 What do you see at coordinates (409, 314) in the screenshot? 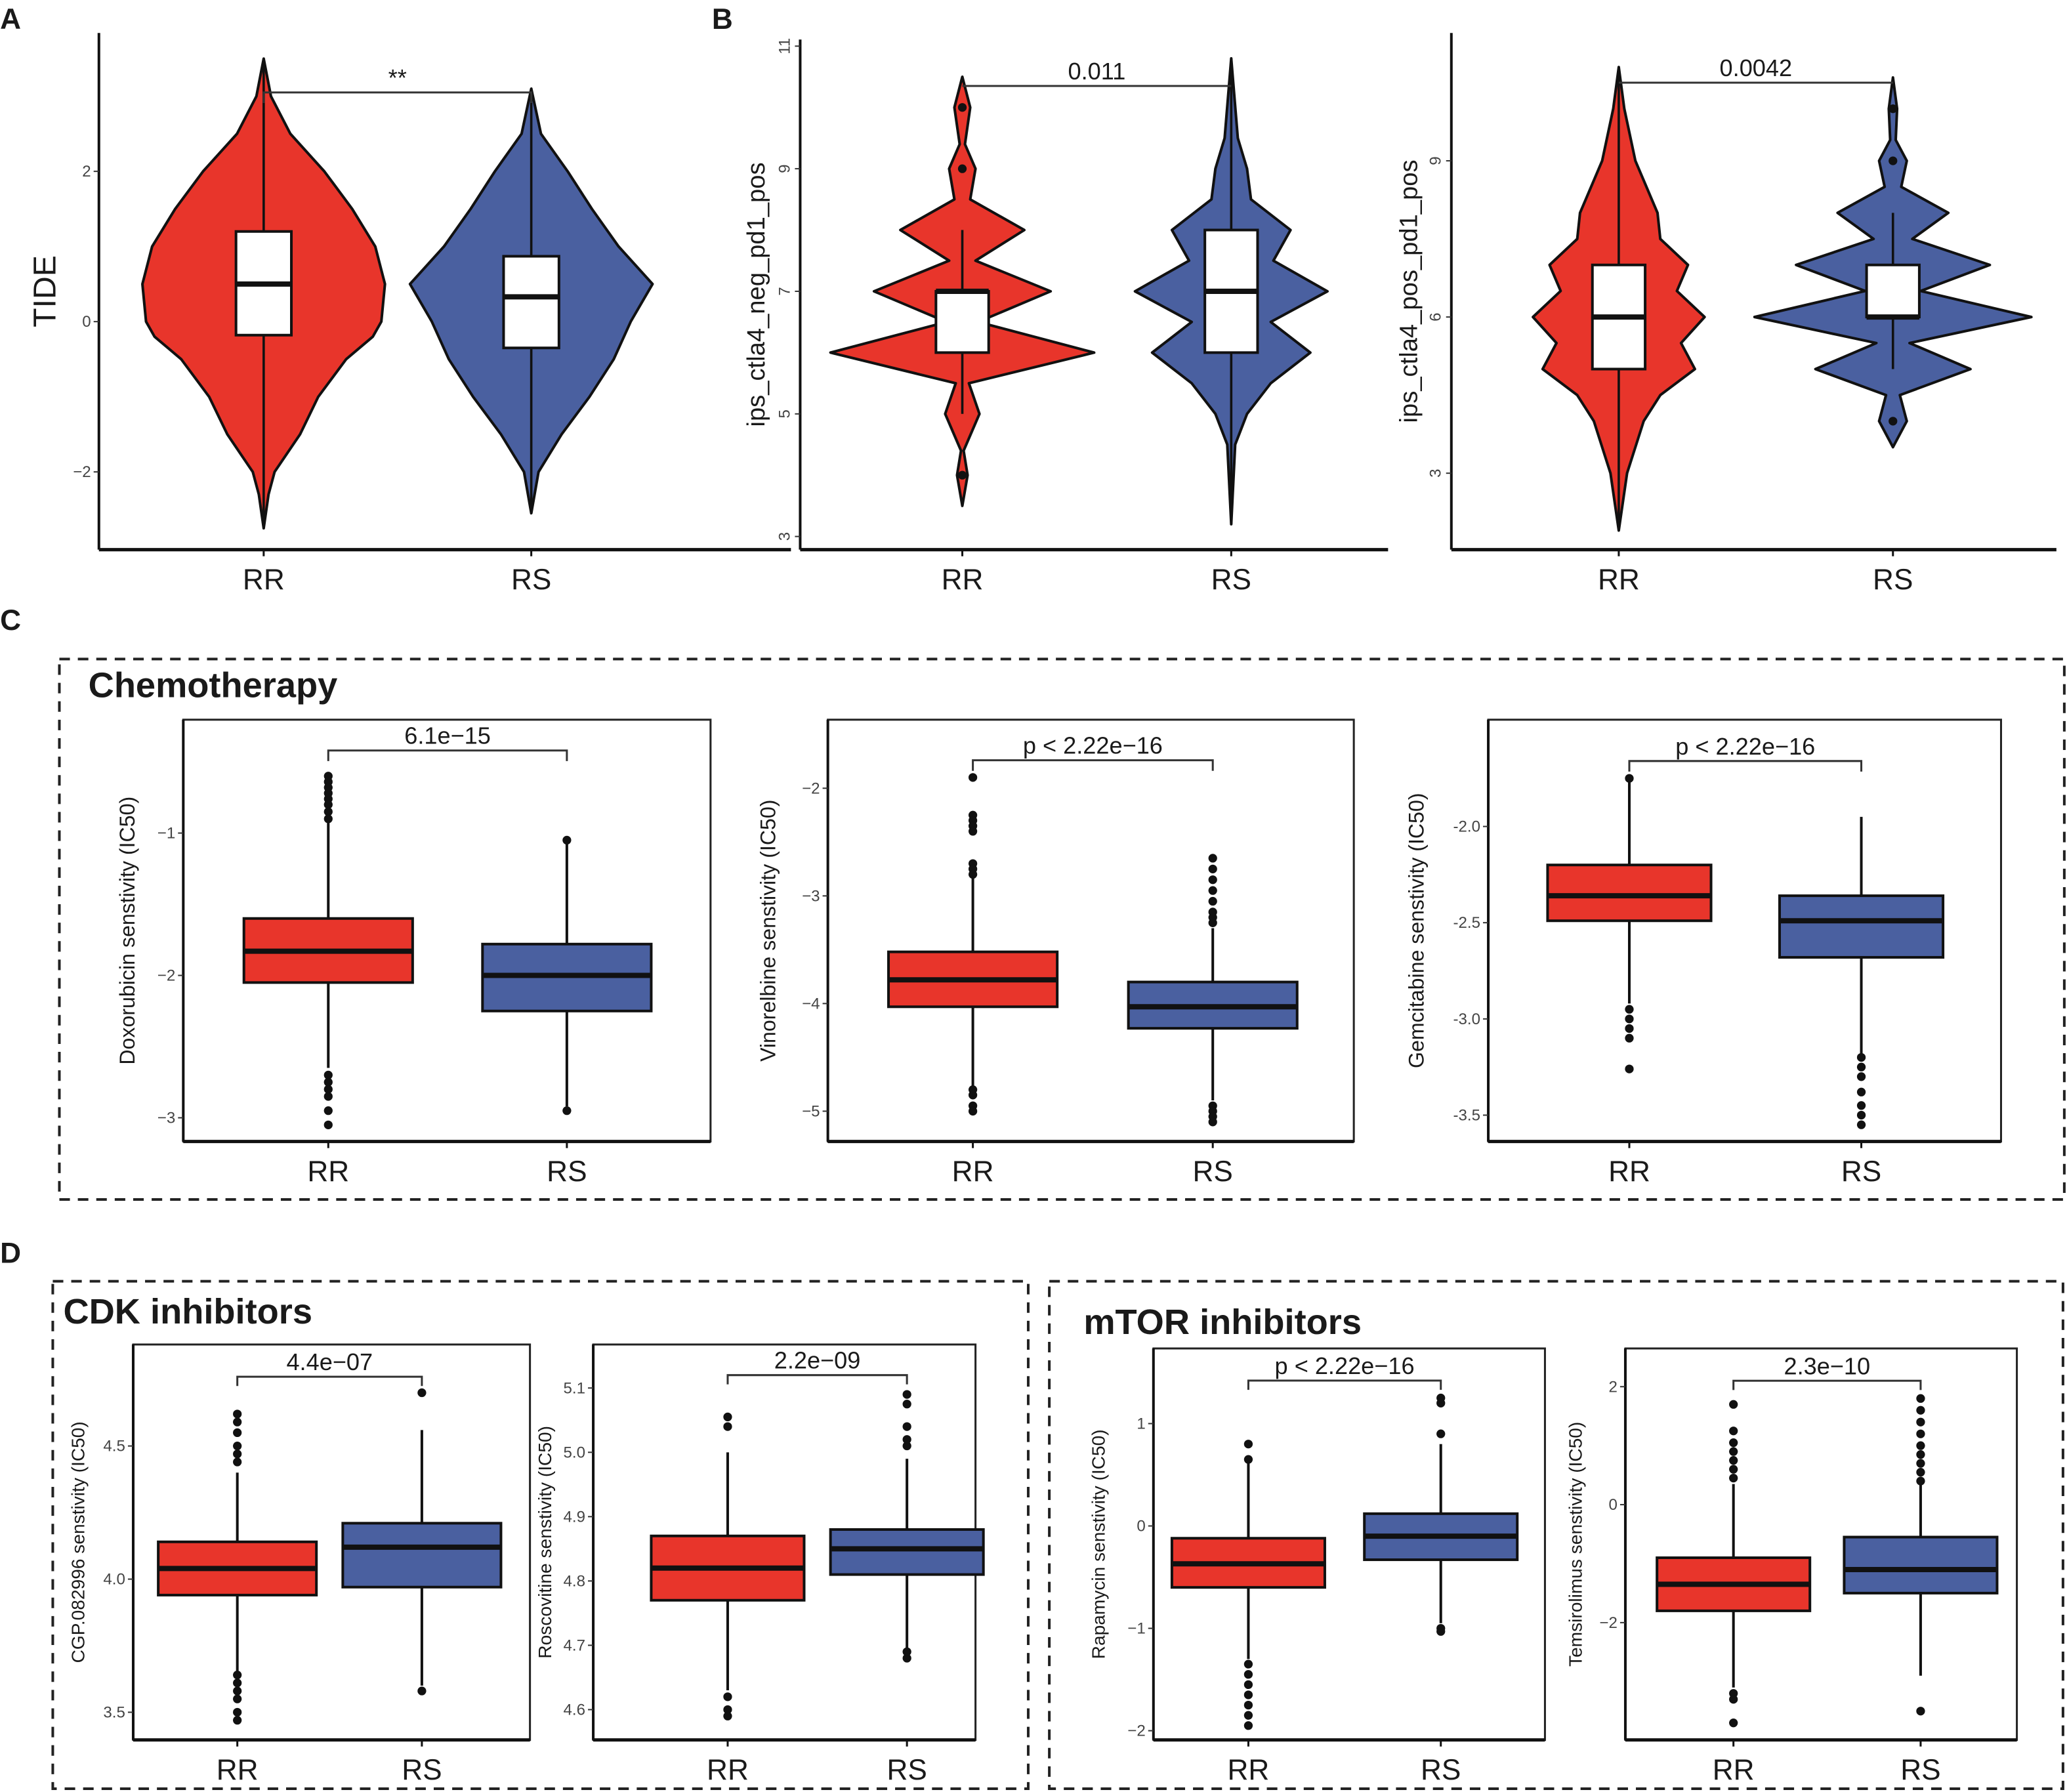
I see `plot-a: −2 0 2 RR RS TIDE **` at bounding box center [409, 314].